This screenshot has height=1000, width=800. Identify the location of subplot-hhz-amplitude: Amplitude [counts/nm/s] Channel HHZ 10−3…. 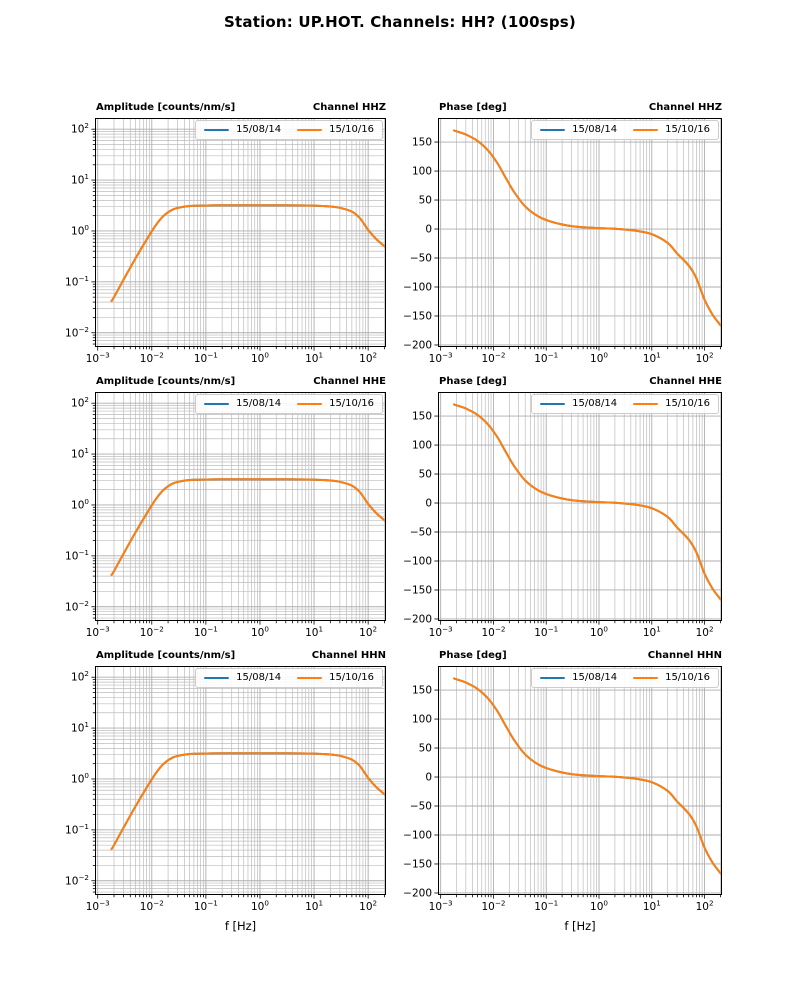
(225, 233).